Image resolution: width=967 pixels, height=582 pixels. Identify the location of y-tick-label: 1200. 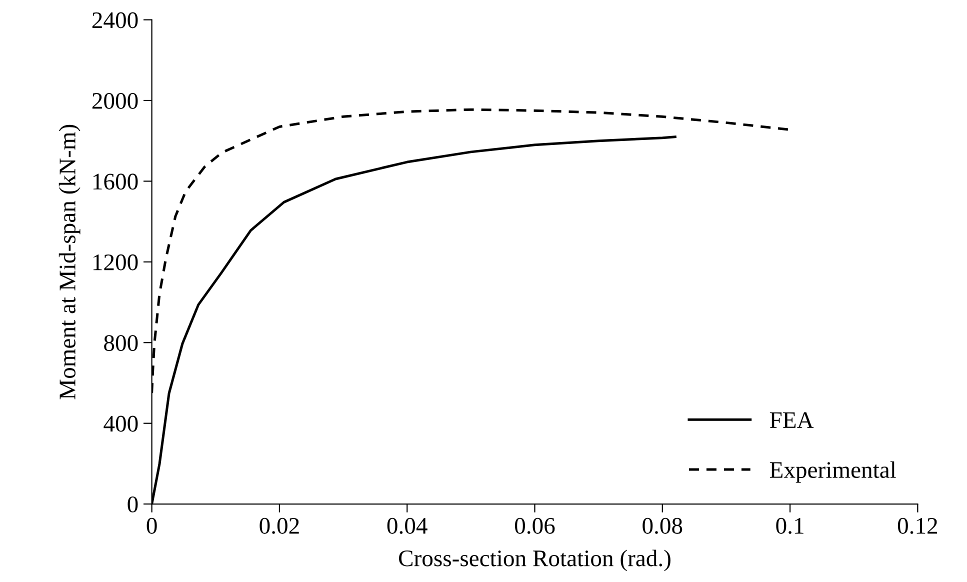
(115, 262).